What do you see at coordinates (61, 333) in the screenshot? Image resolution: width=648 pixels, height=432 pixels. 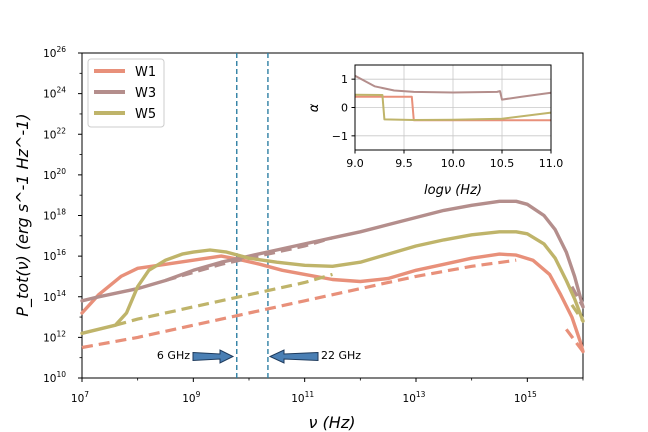 I see `y-tick-exponent: 12` at bounding box center [61, 333].